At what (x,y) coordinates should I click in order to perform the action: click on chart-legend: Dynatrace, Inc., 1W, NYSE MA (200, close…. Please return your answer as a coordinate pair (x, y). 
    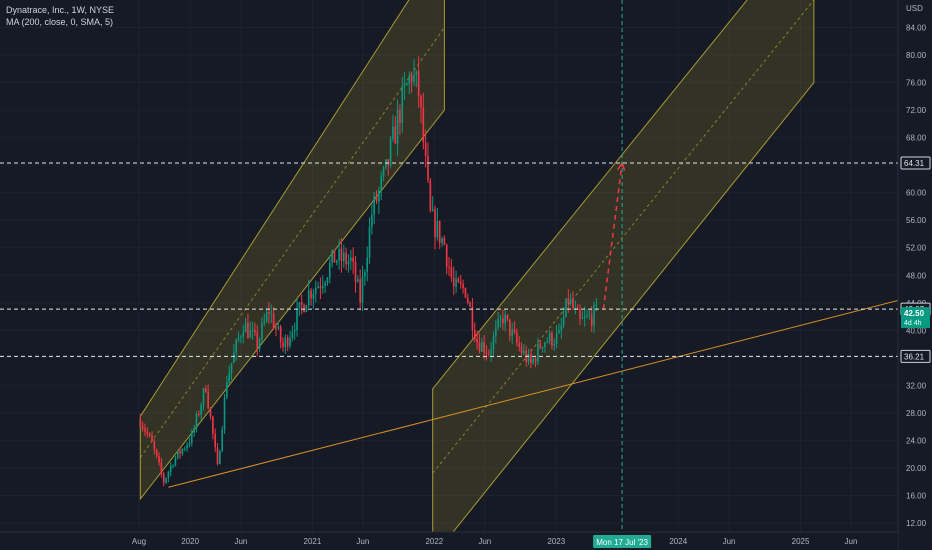
    Looking at the image, I should click on (60, 16).